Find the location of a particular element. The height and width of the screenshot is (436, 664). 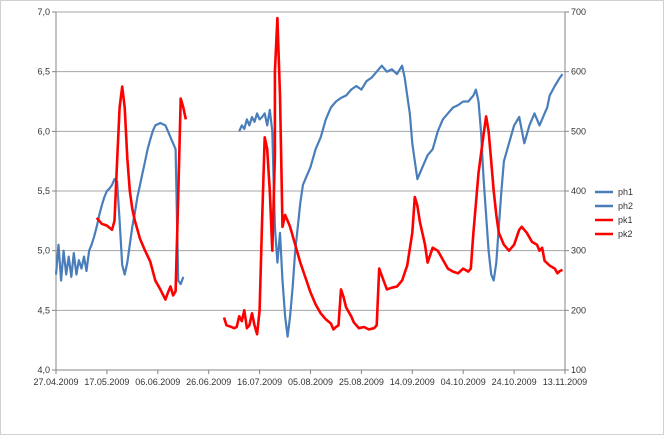

y-left-tick-label: 6,0 is located at coordinates (43, 131).